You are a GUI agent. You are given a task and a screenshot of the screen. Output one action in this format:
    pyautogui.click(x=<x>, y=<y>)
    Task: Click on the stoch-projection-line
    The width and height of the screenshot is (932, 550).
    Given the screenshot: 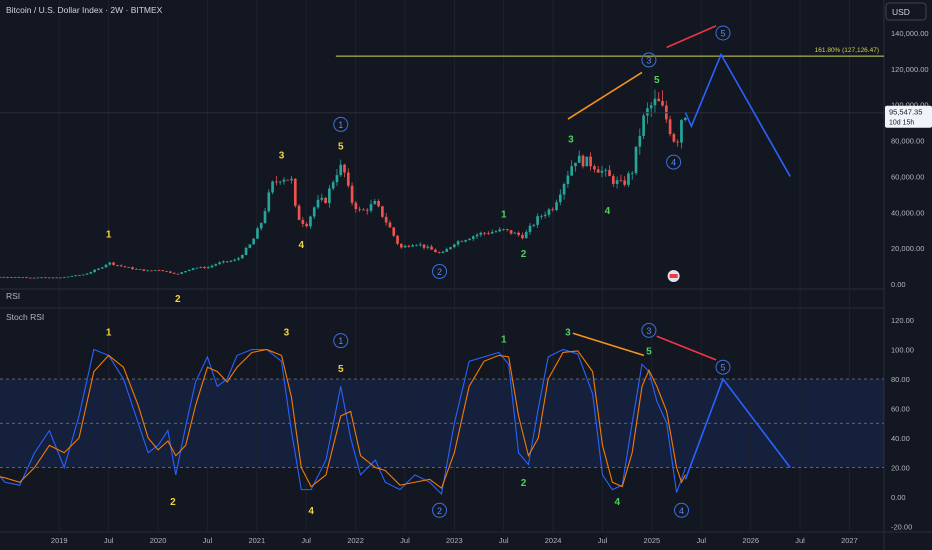 What is the action you would take?
    pyautogui.click(x=737, y=428)
    